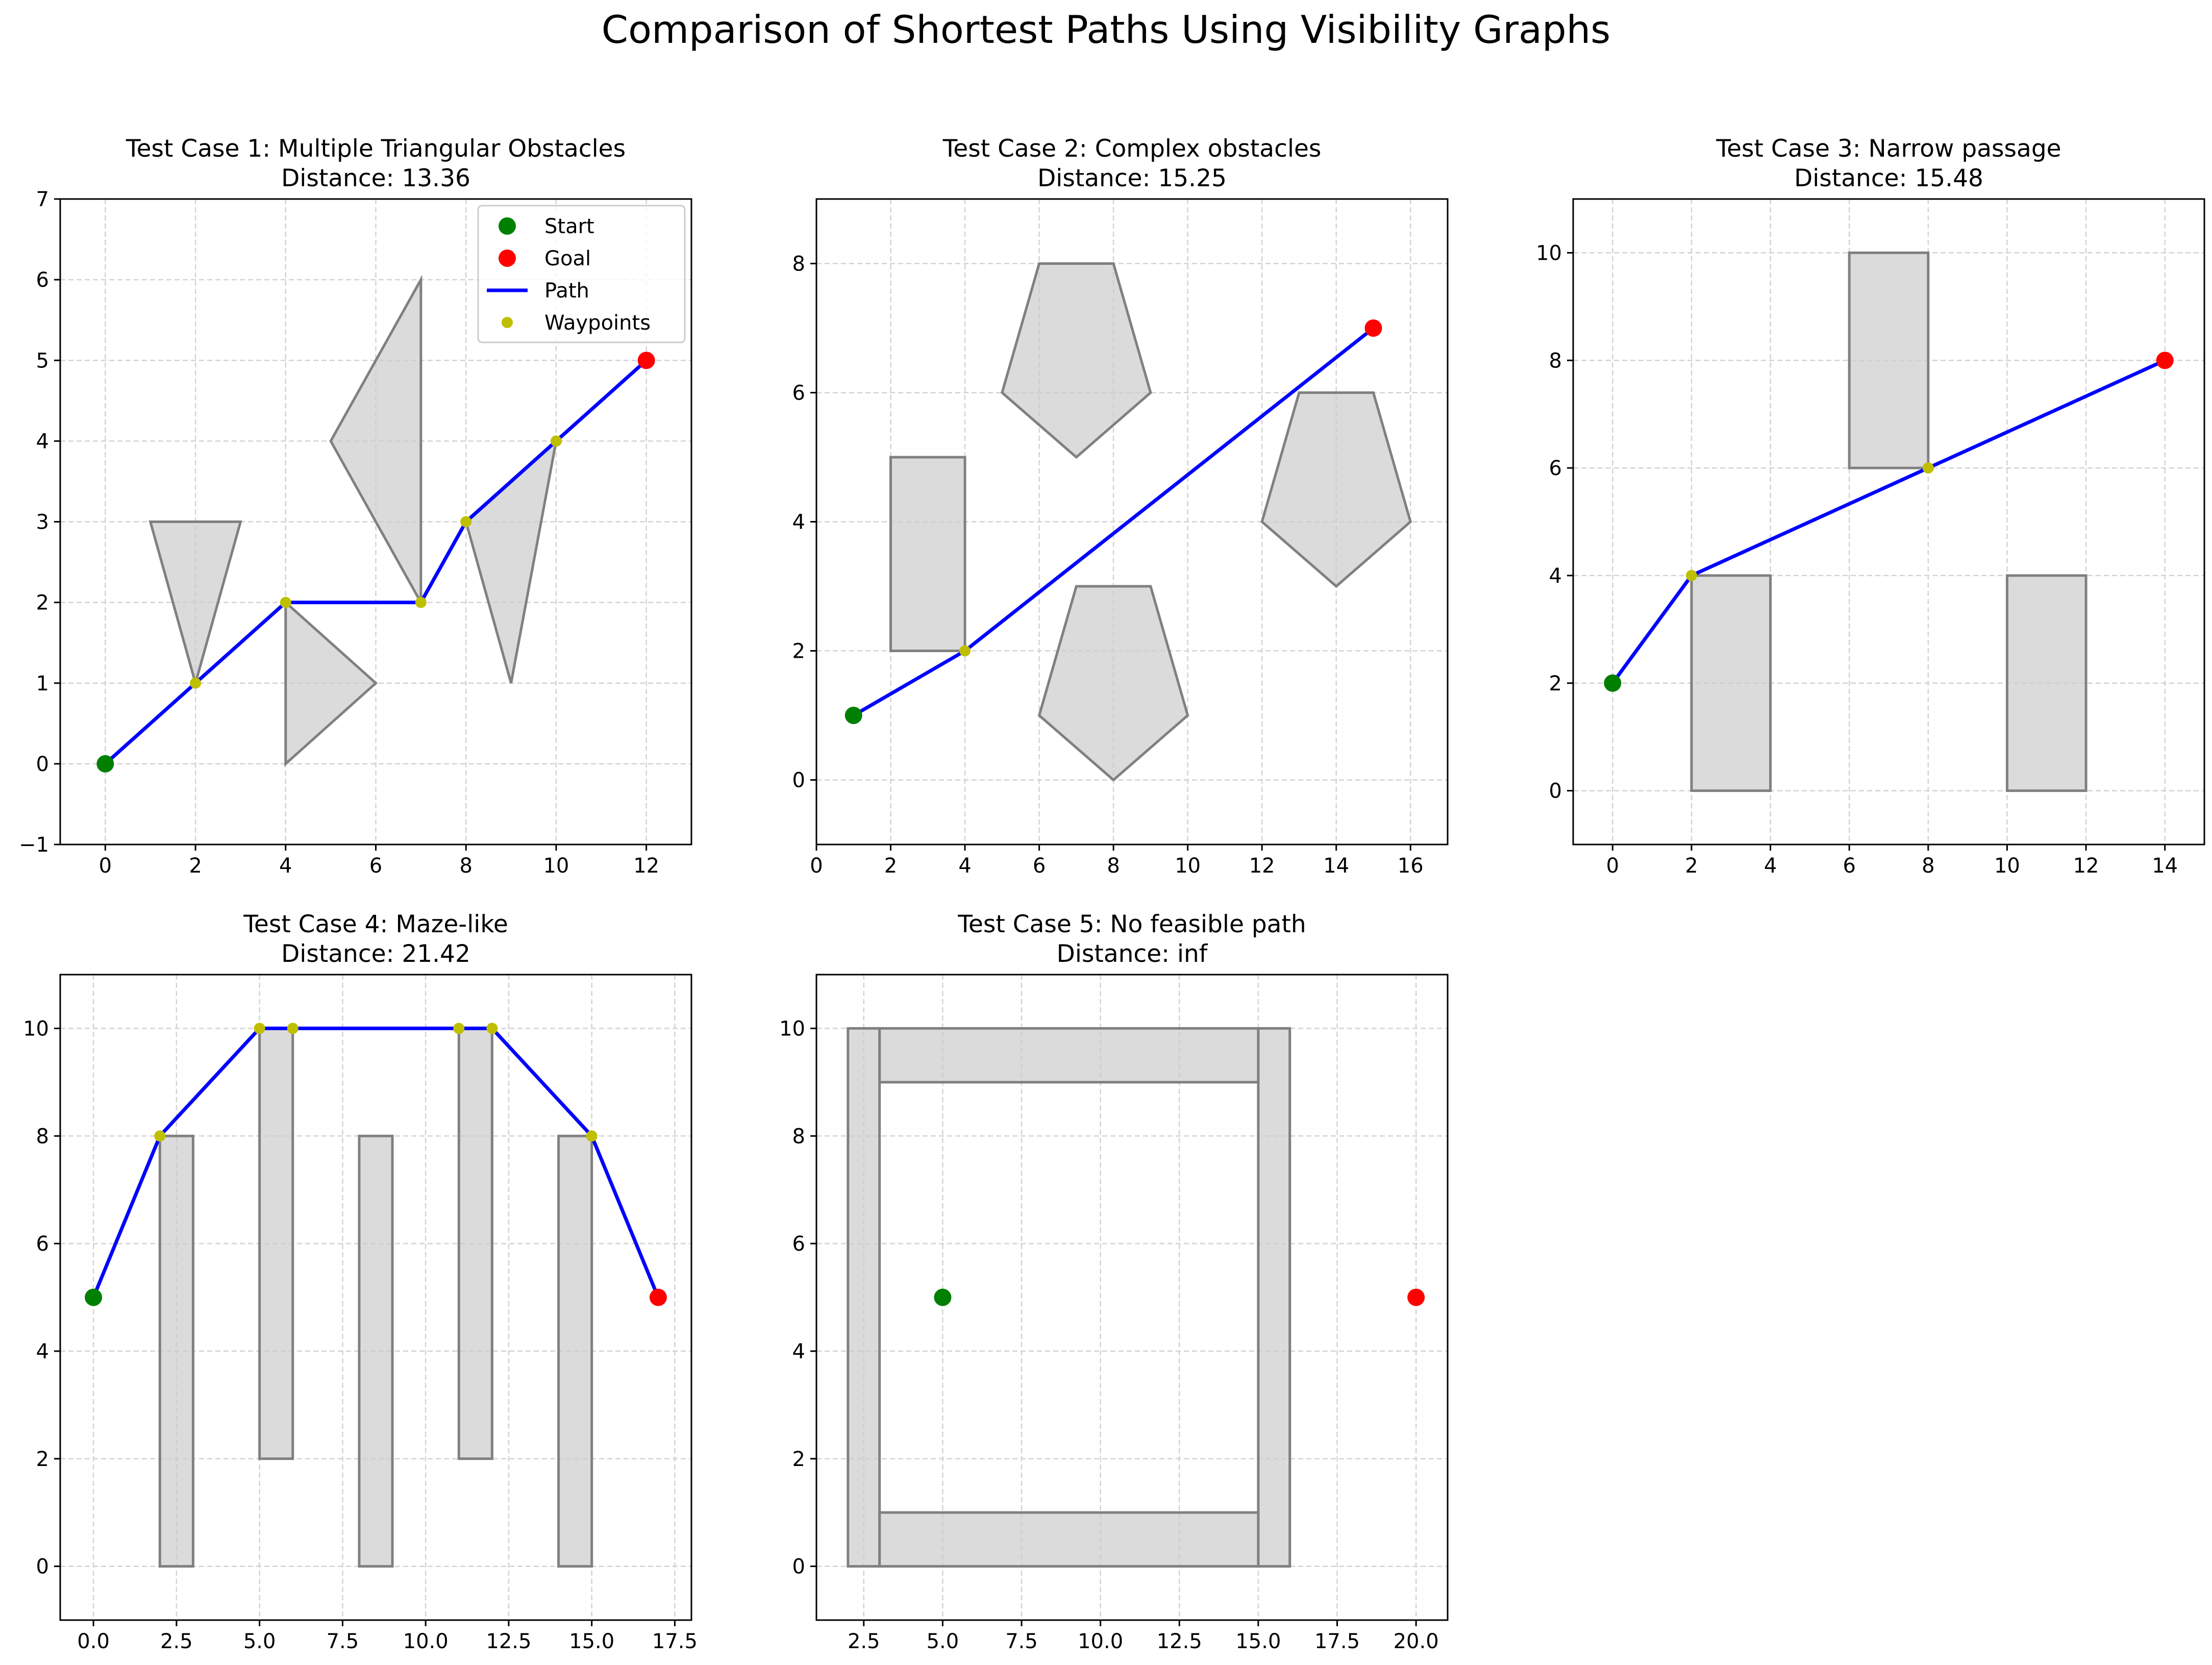 This screenshot has height=1665, width=2212. What do you see at coordinates (42, 684) in the screenshot?
I see `y-tick-label: 1` at bounding box center [42, 684].